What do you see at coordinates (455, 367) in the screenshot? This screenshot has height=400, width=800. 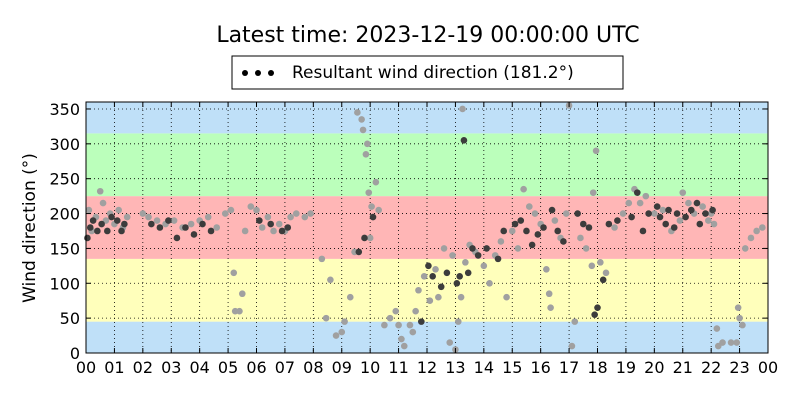 I see `x-tick-label: 13` at bounding box center [455, 367].